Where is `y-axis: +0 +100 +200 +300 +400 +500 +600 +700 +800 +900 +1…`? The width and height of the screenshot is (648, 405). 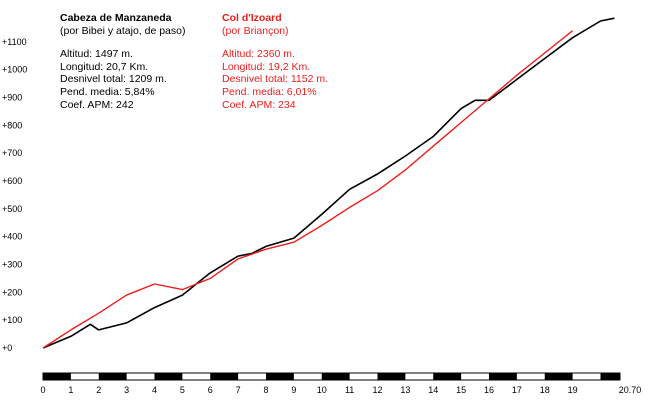
y-axis: +0 +100 +200 +300 +400 +500 +600 +700 +800 +900 +1… is located at coordinates (14, 195).